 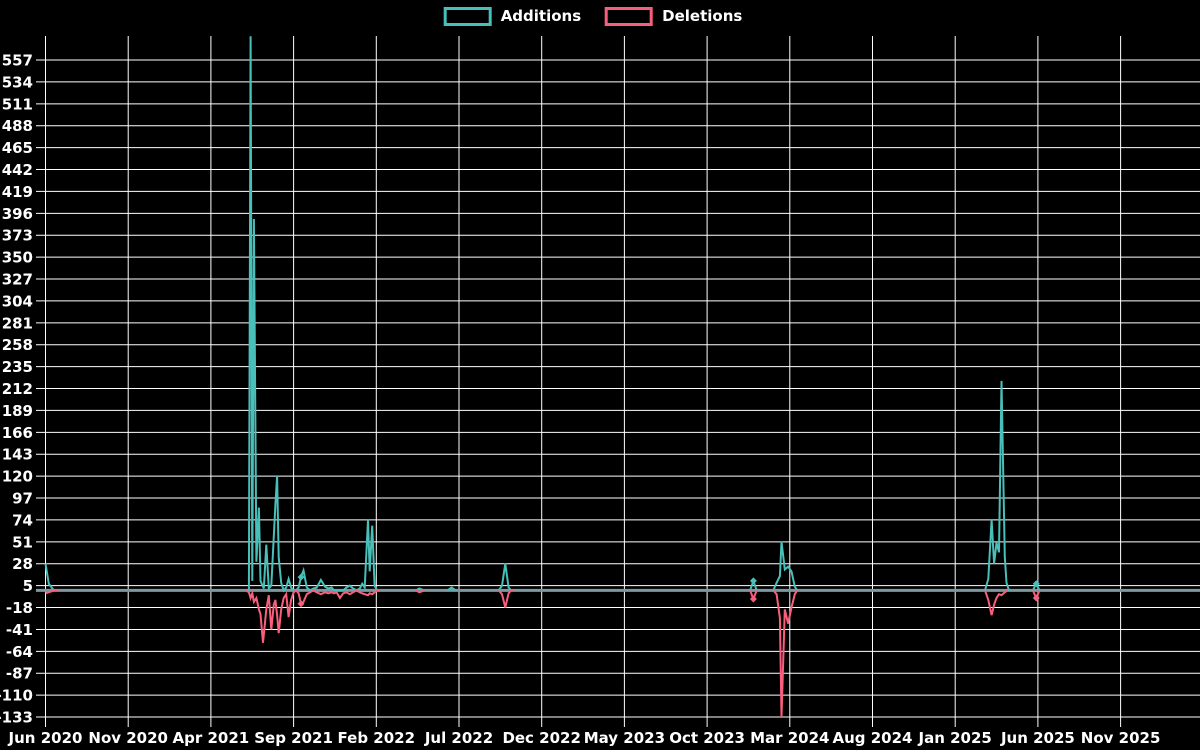 What do you see at coordinates (28, 586) in the screenshot?
I see `y-tick-label: 5` at bounding box center [28, 586].